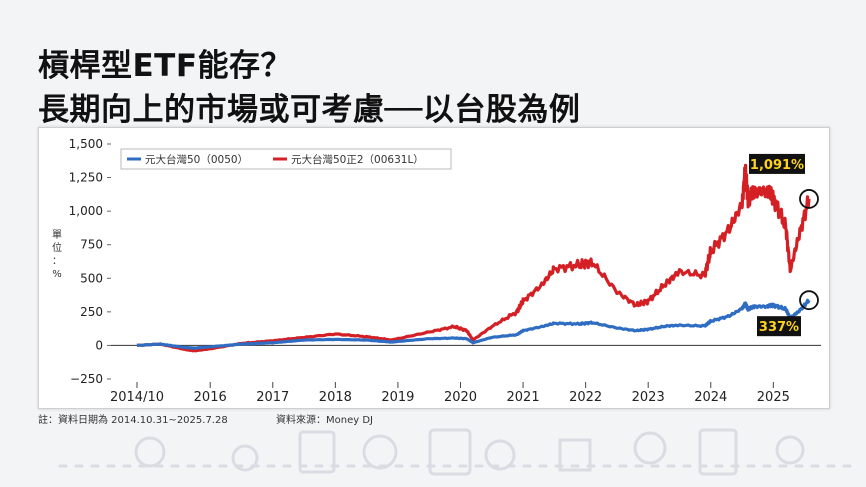  I want to click on y-tick-label: 500, so click(91, 278).